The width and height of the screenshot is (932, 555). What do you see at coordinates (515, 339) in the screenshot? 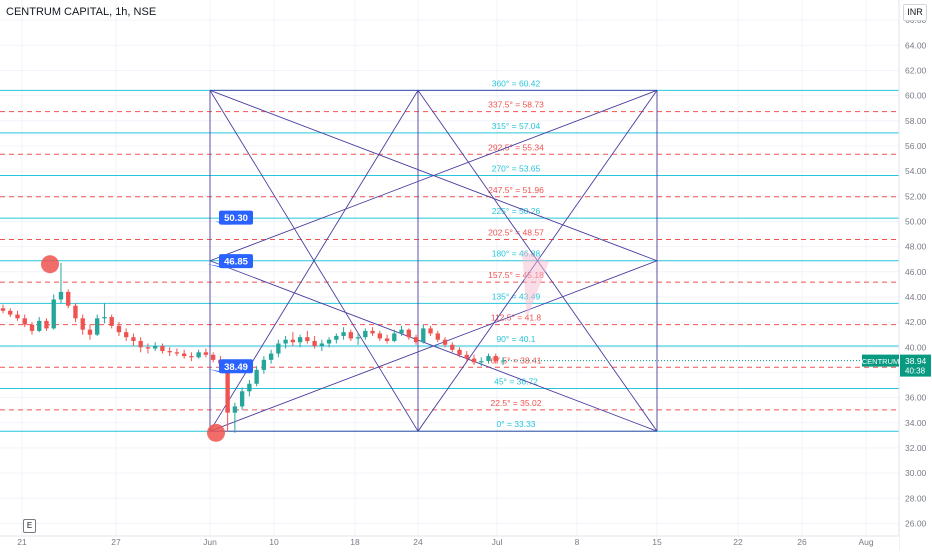
I see `gann-level-label: 90° = 40.1` at bounding box center [515, 339].